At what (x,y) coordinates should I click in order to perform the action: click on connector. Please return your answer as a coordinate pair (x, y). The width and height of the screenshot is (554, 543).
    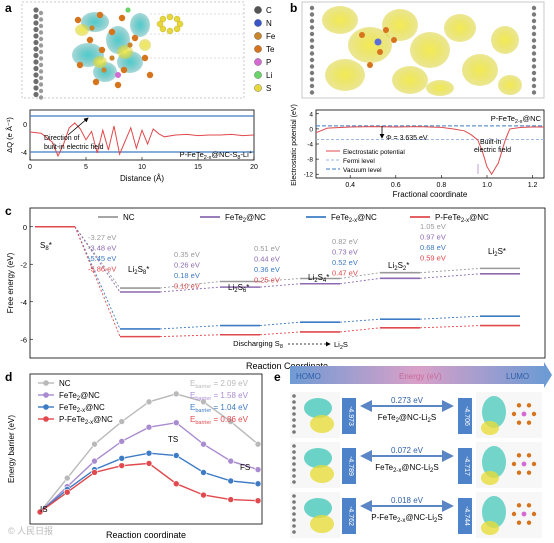
    Looking at the image, I should click on (360, 330).